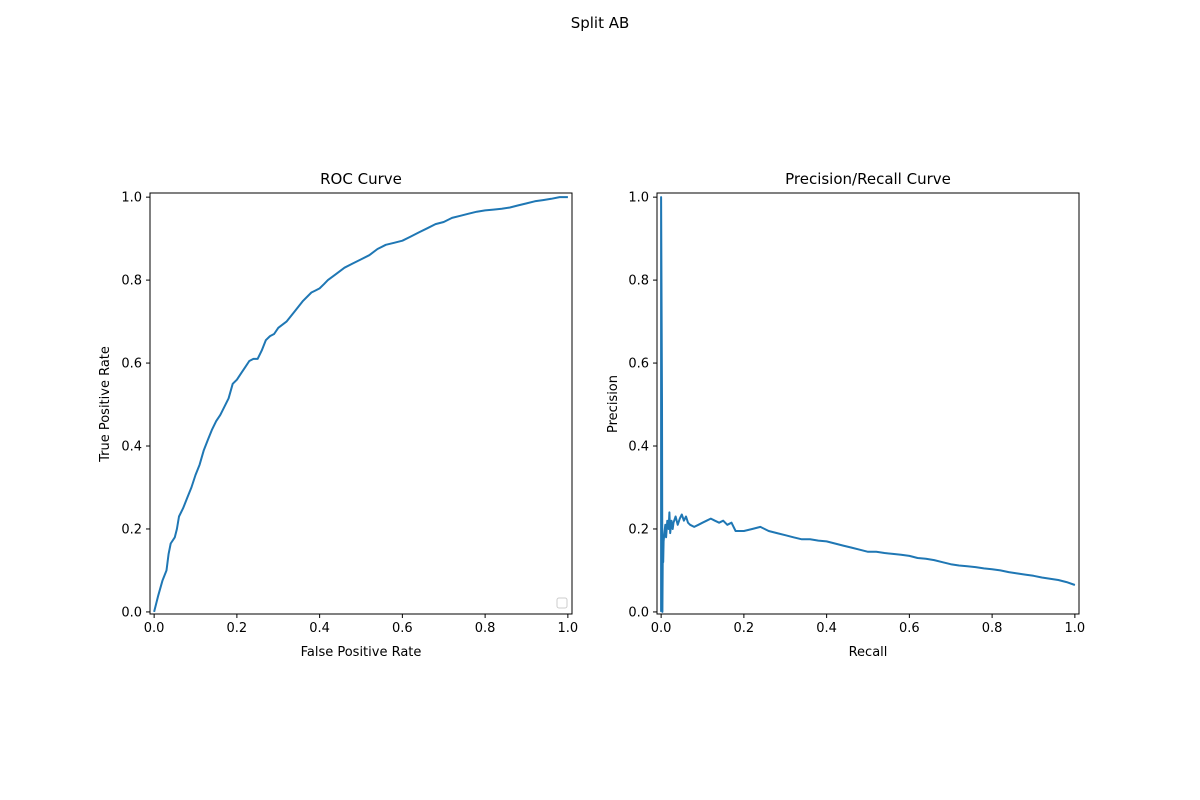  Describe the element at coordinates (868, 652) in the screenshot. I see `pr-xlabel: Recall` at that location.